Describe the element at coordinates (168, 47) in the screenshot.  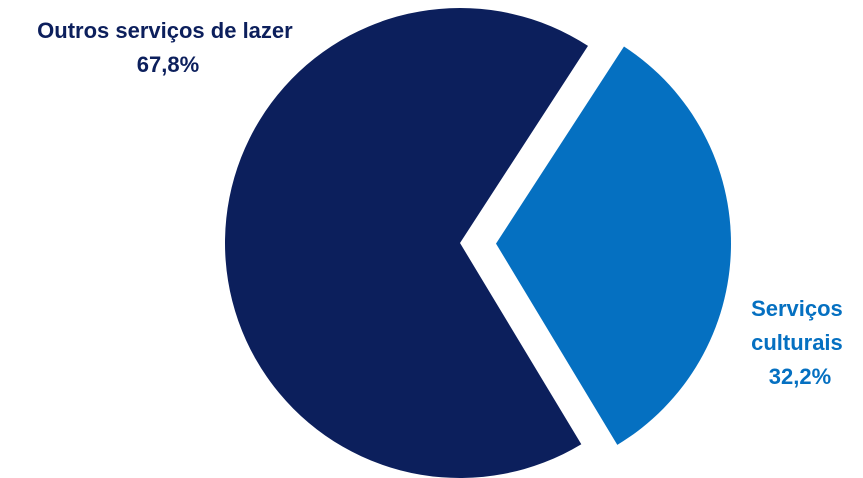
I see `slice-label-outros: Outros serviços de lazer 67,8%` at that location.